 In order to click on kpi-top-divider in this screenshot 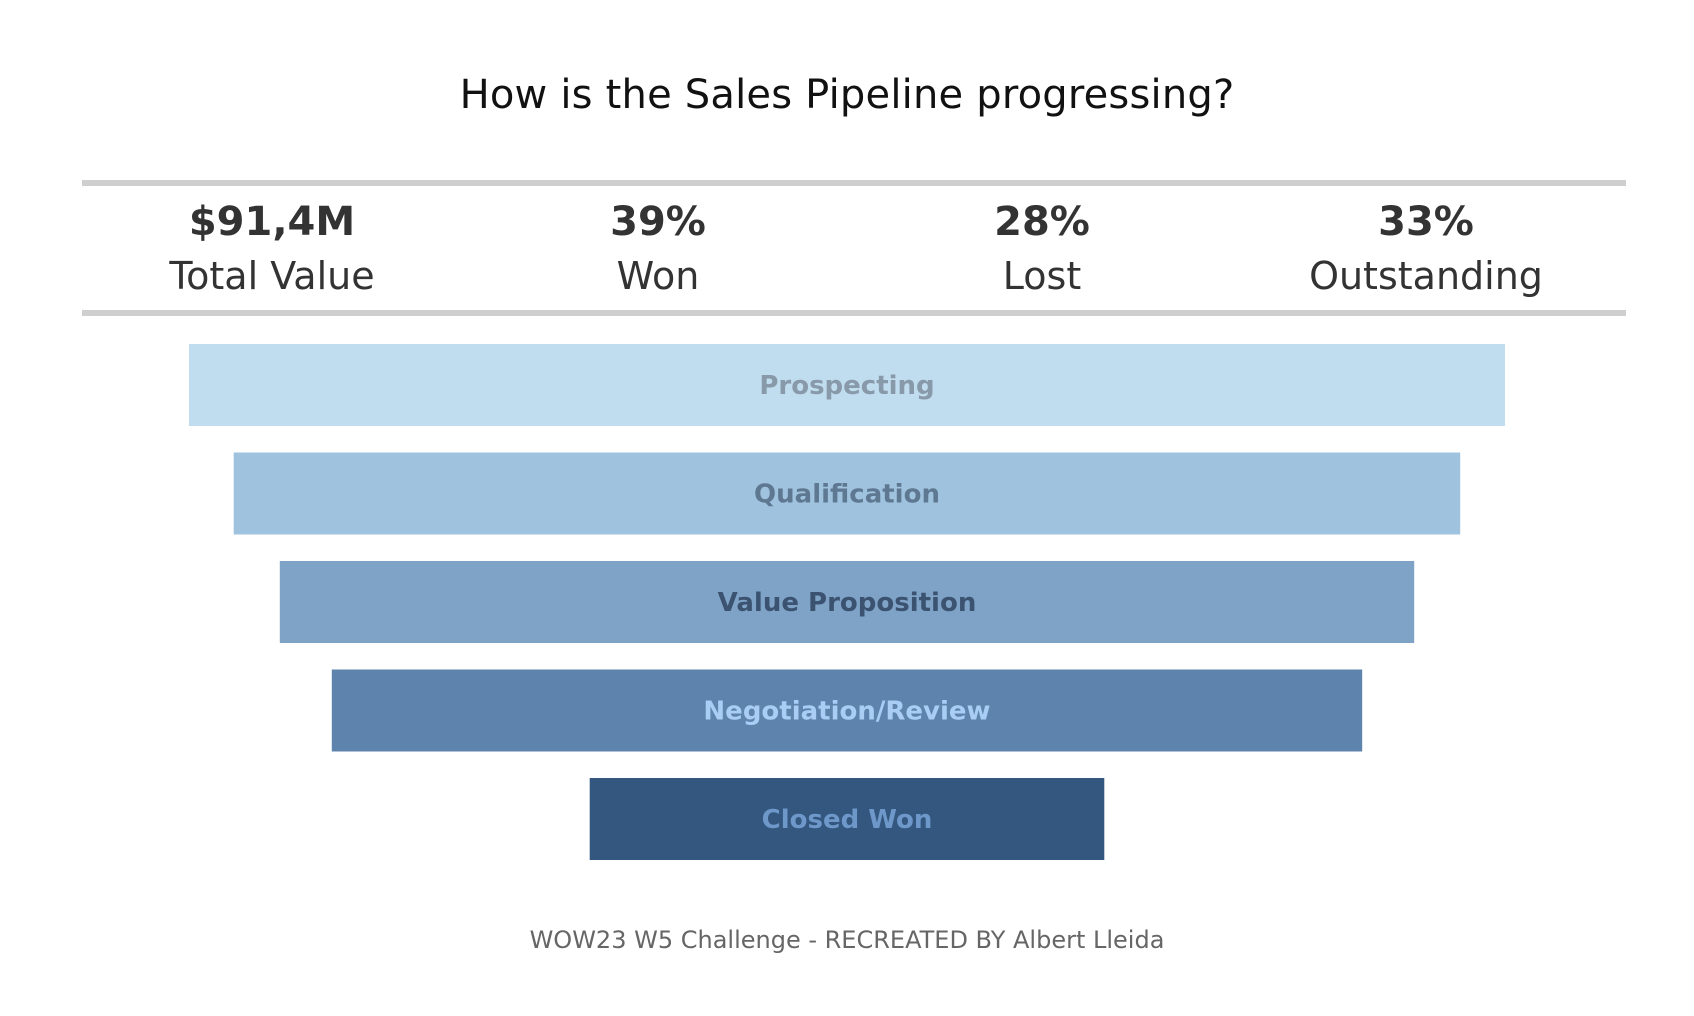, I will do `click(854, 183)`.